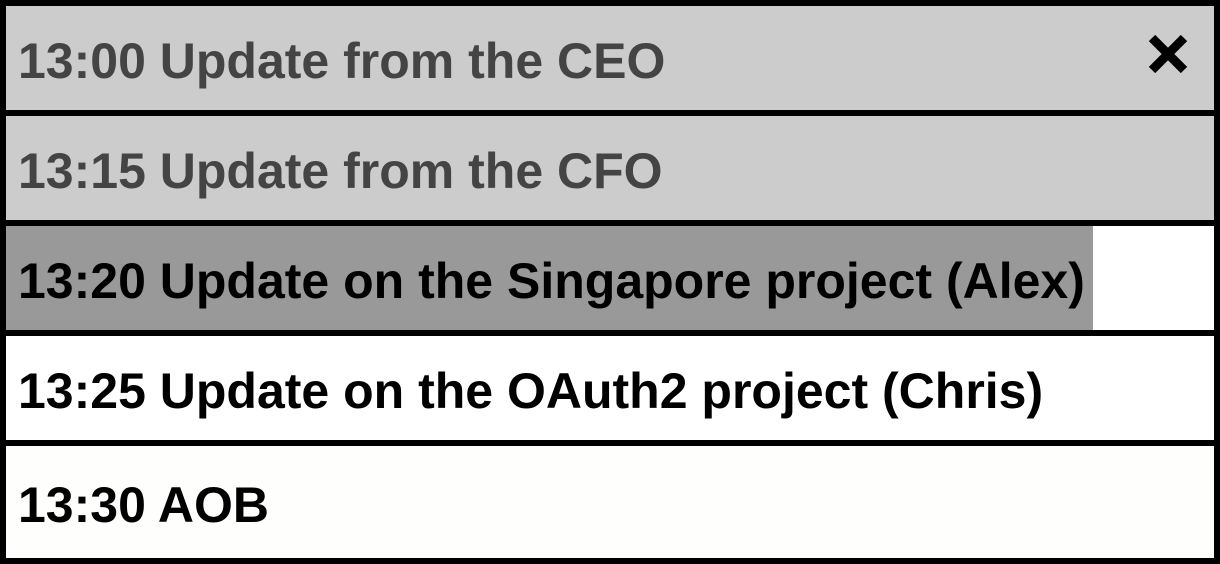  What do you see at coordinates (1168, 54) in the screenshot?
I see `close-icon` at bounding box center [1168, 54].